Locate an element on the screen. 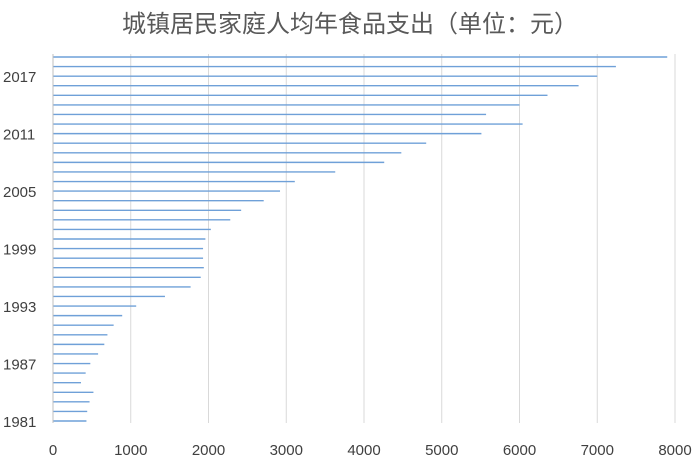  y-tick-label: 1987 is located at coordinates (19, 365).